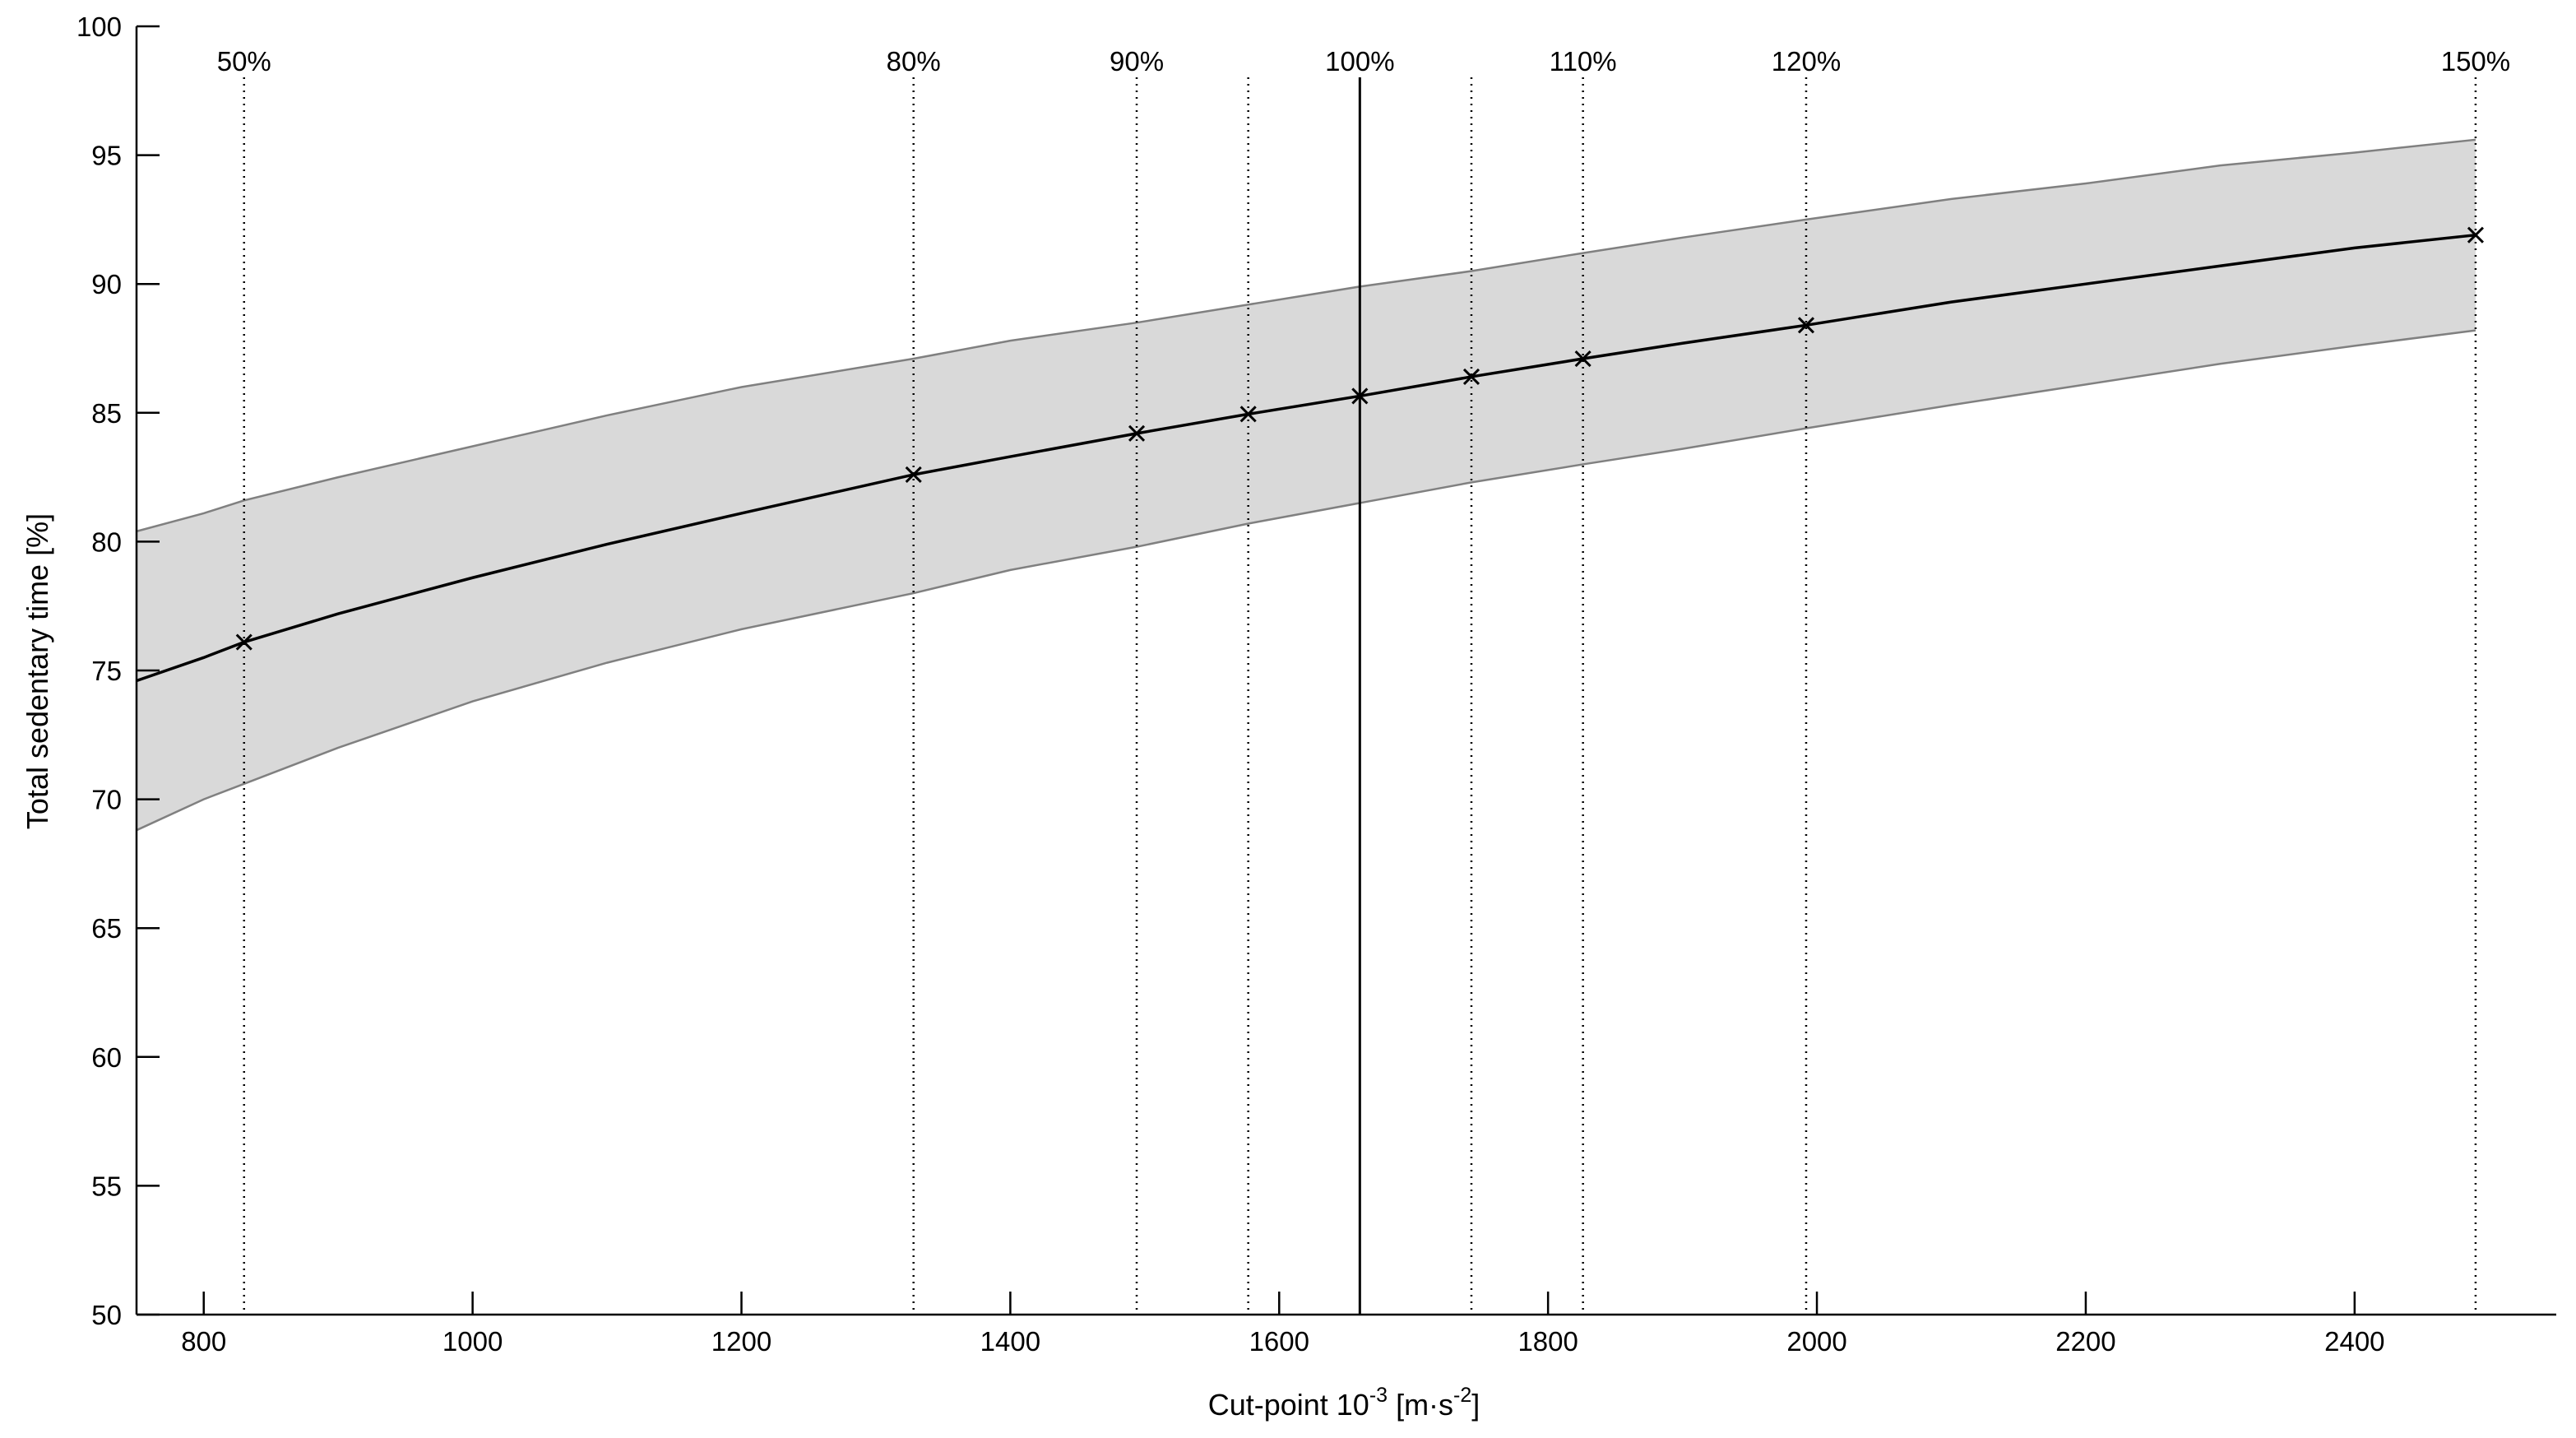 This screenshot has width=2576, height=1438. What do you see at coordinates (741, 1341) in the screenshot?
I see `x-tick-label: 1200` at bounding box center [741, 1341].